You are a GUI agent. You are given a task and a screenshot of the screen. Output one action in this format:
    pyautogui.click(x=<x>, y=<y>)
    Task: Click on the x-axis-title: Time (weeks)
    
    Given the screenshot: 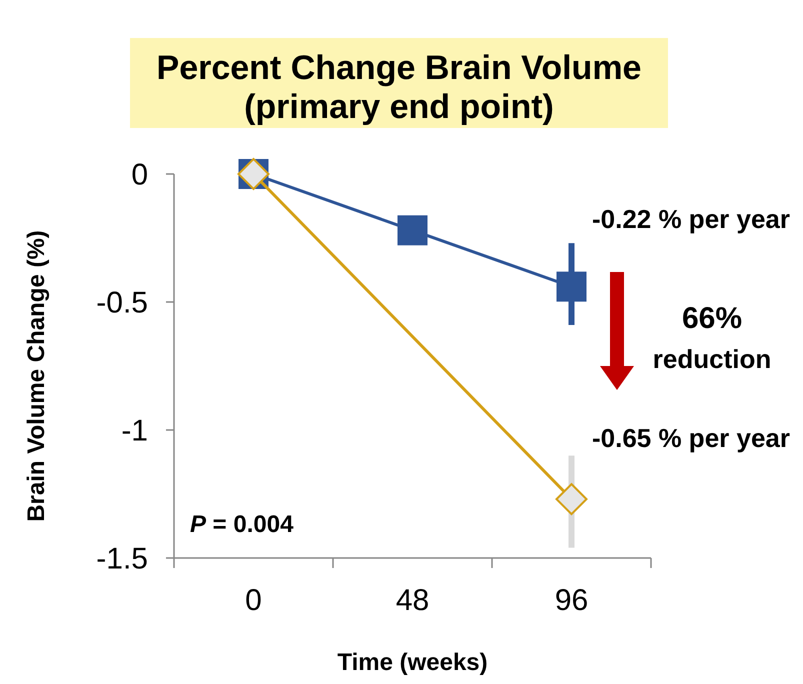 What is the action you would take?
    pyautogui.click(x=412, y=662)
    